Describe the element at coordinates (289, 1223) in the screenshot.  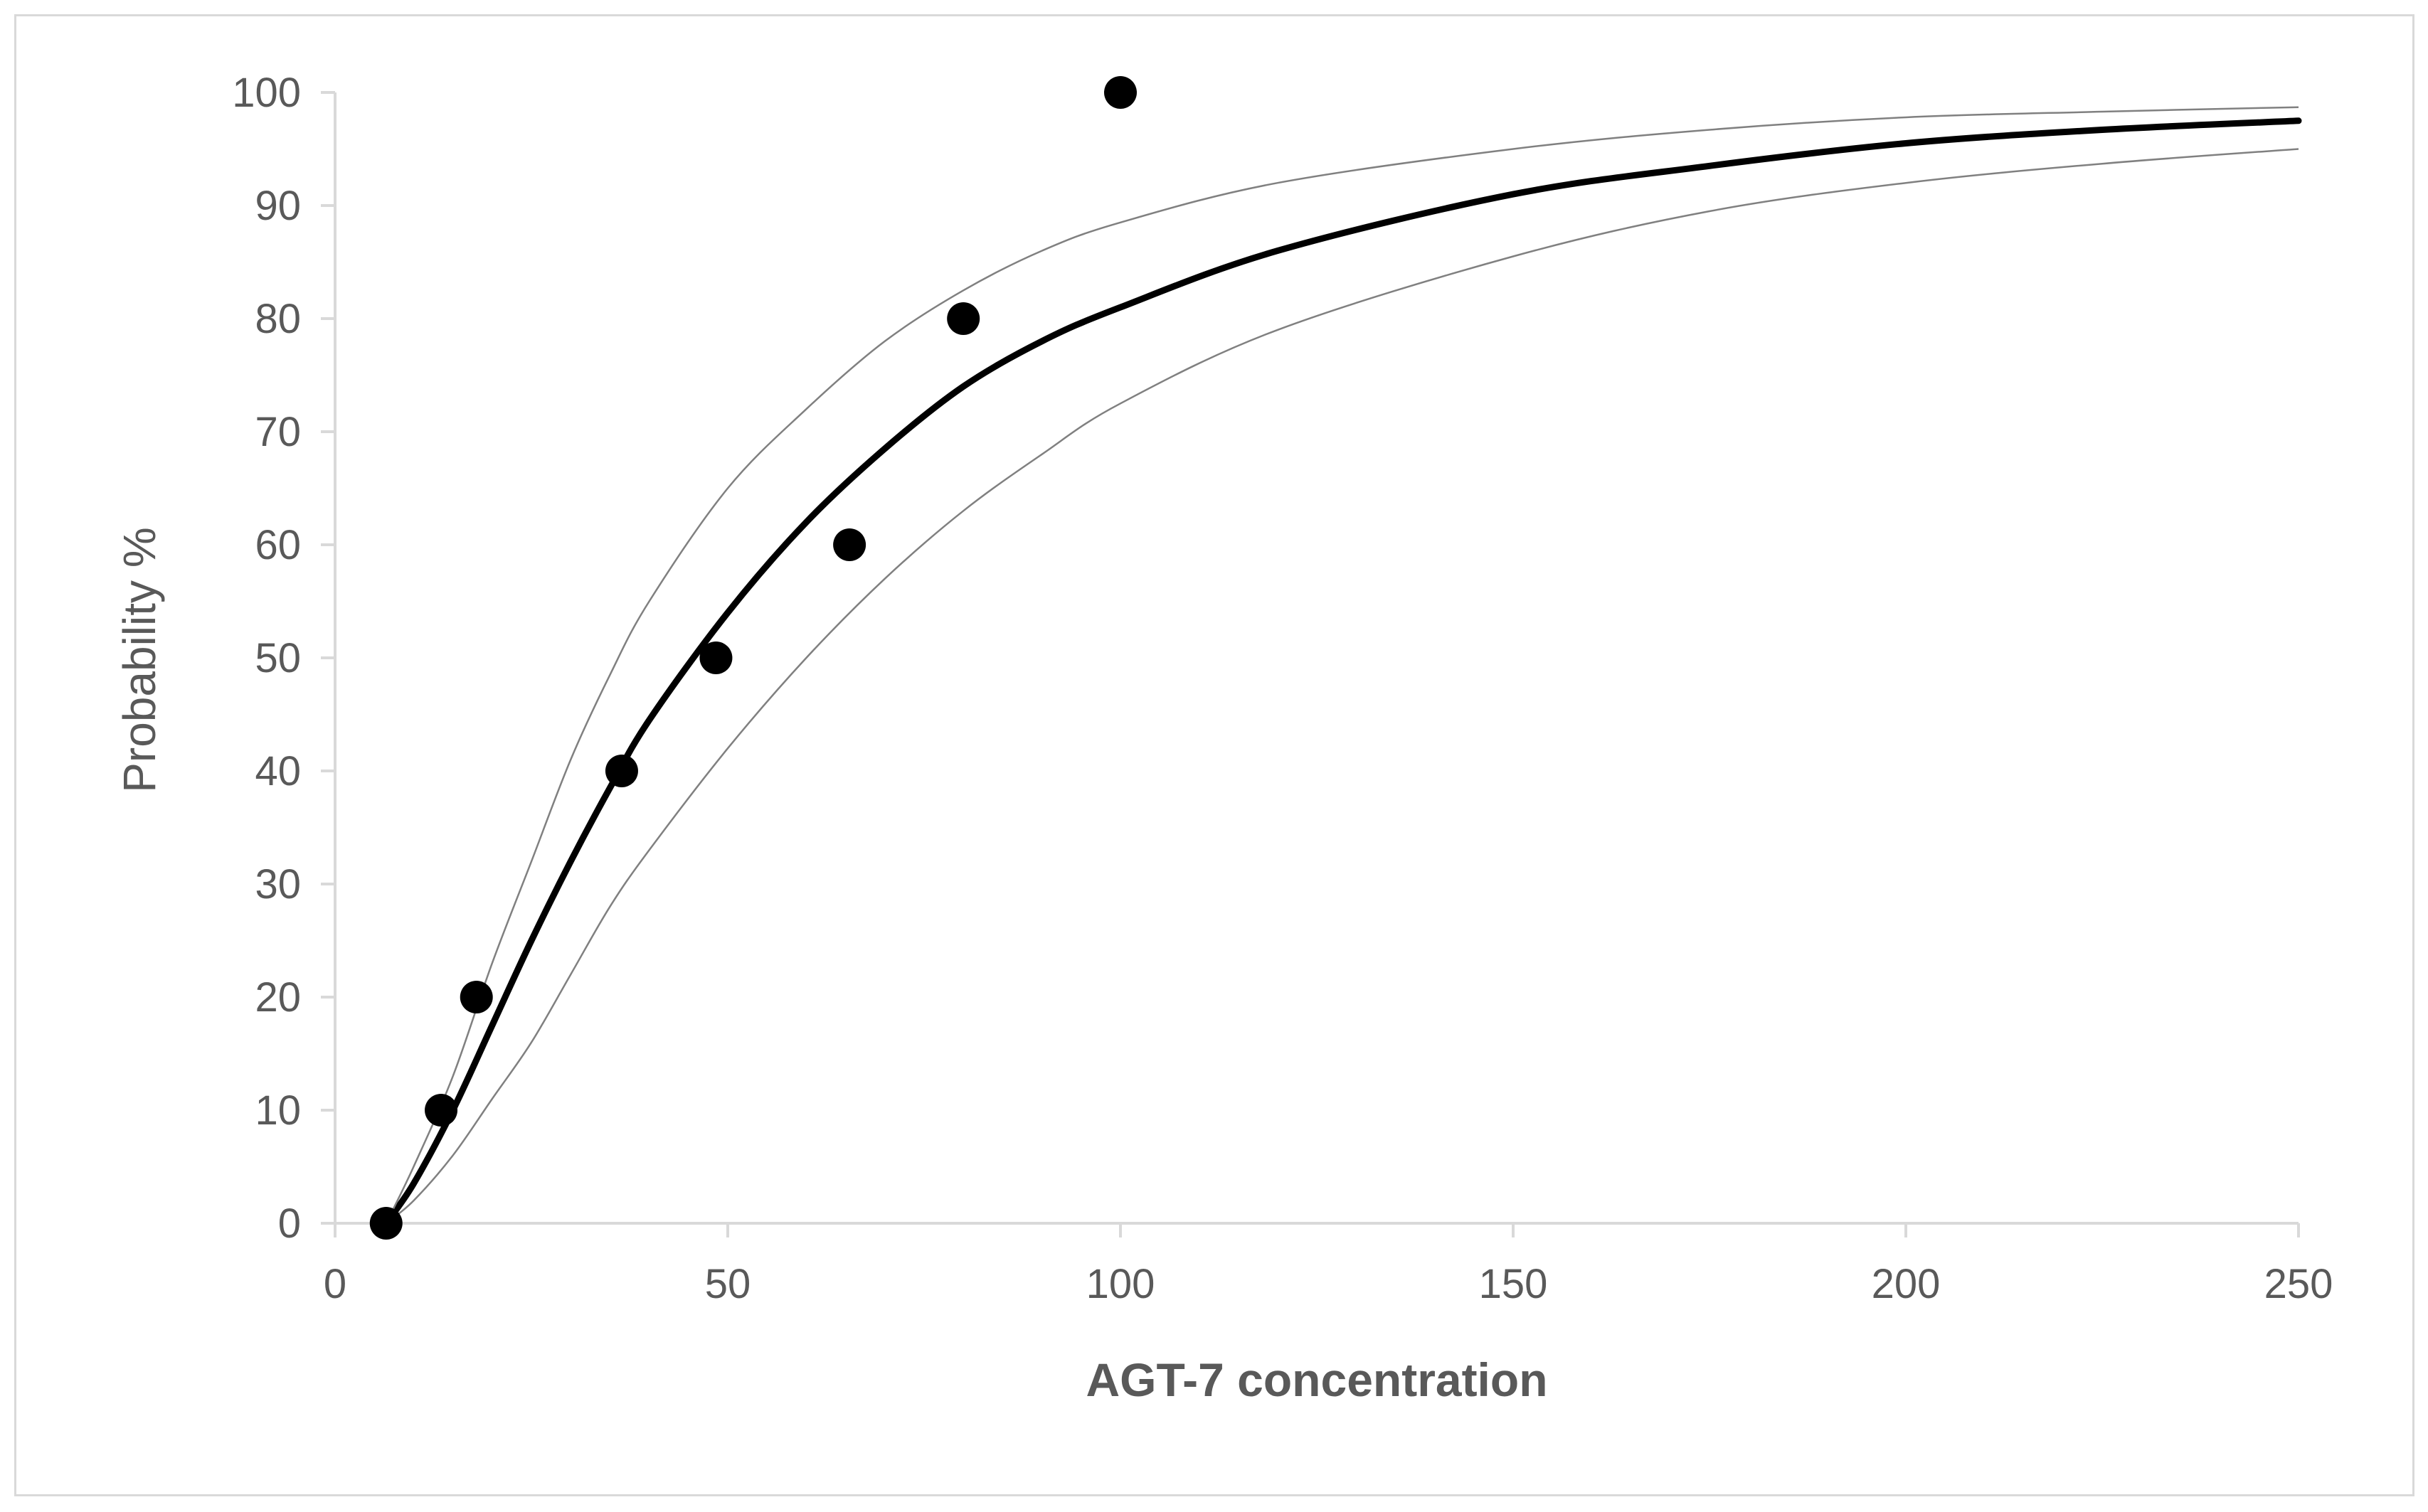
I see `y-tick-label: 0` at that location.